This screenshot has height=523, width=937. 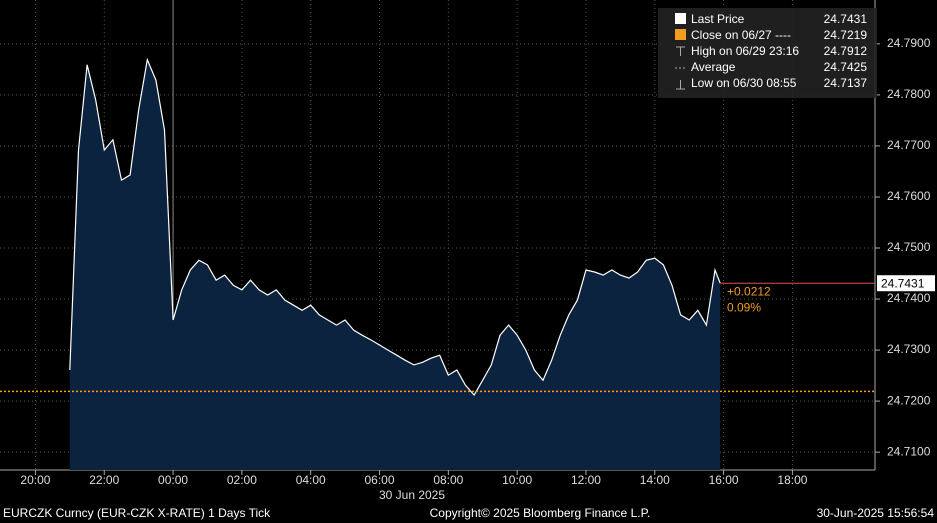 I want to click on x-tick-label: 20:00, so click(x=35, y=480).